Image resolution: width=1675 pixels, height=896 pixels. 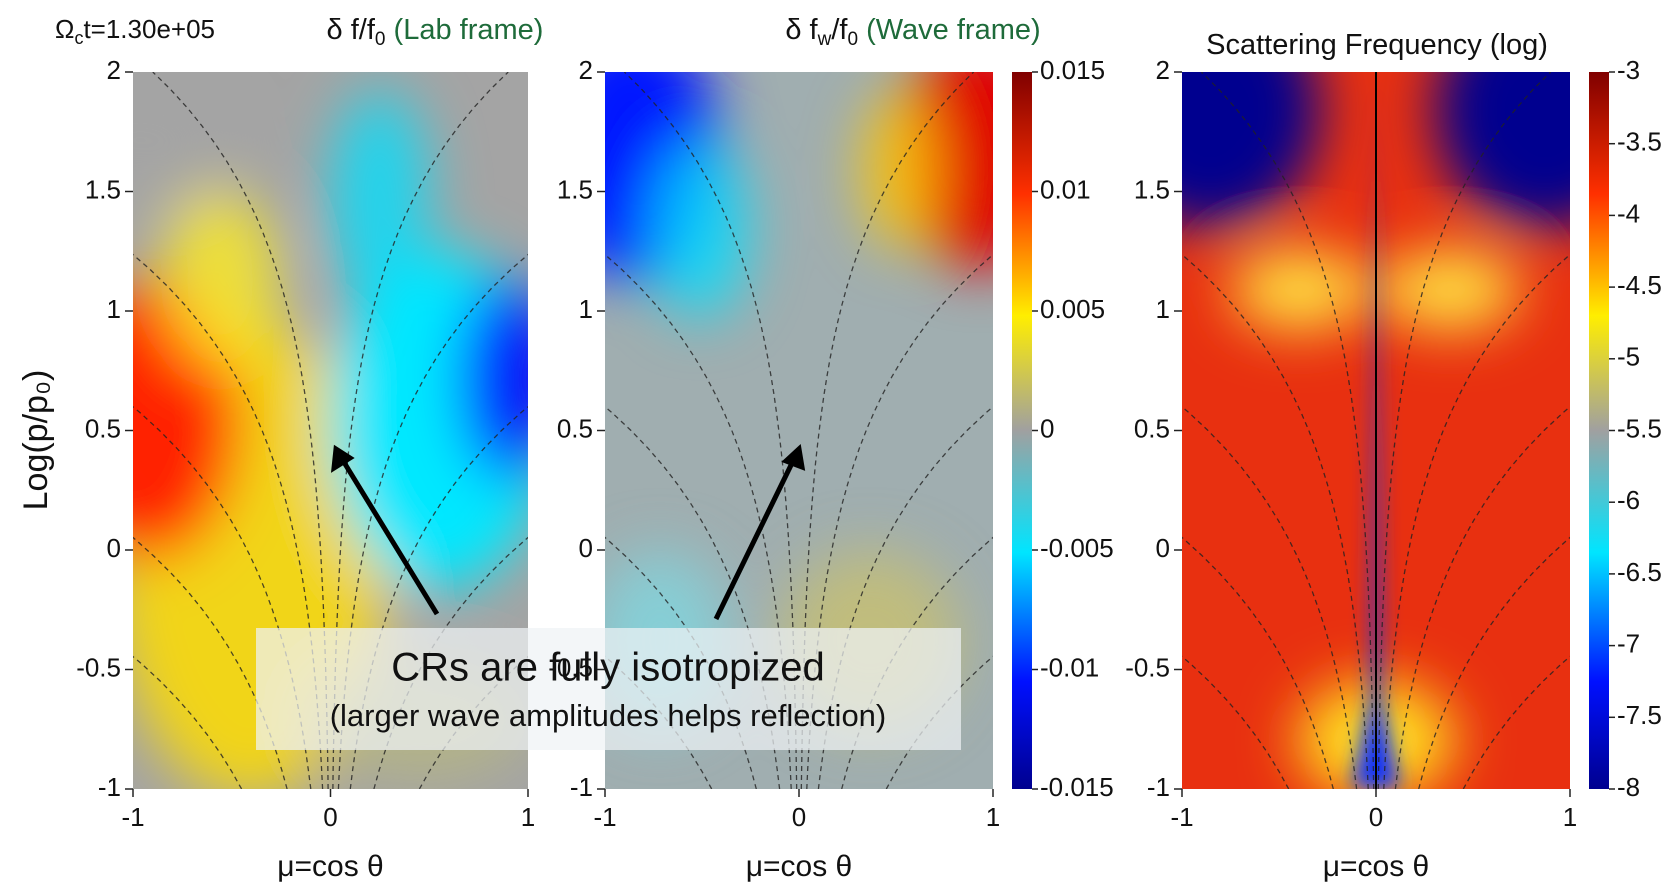 I want to click on colorbar-tick-label: -8, so click(x=1628, y=787).